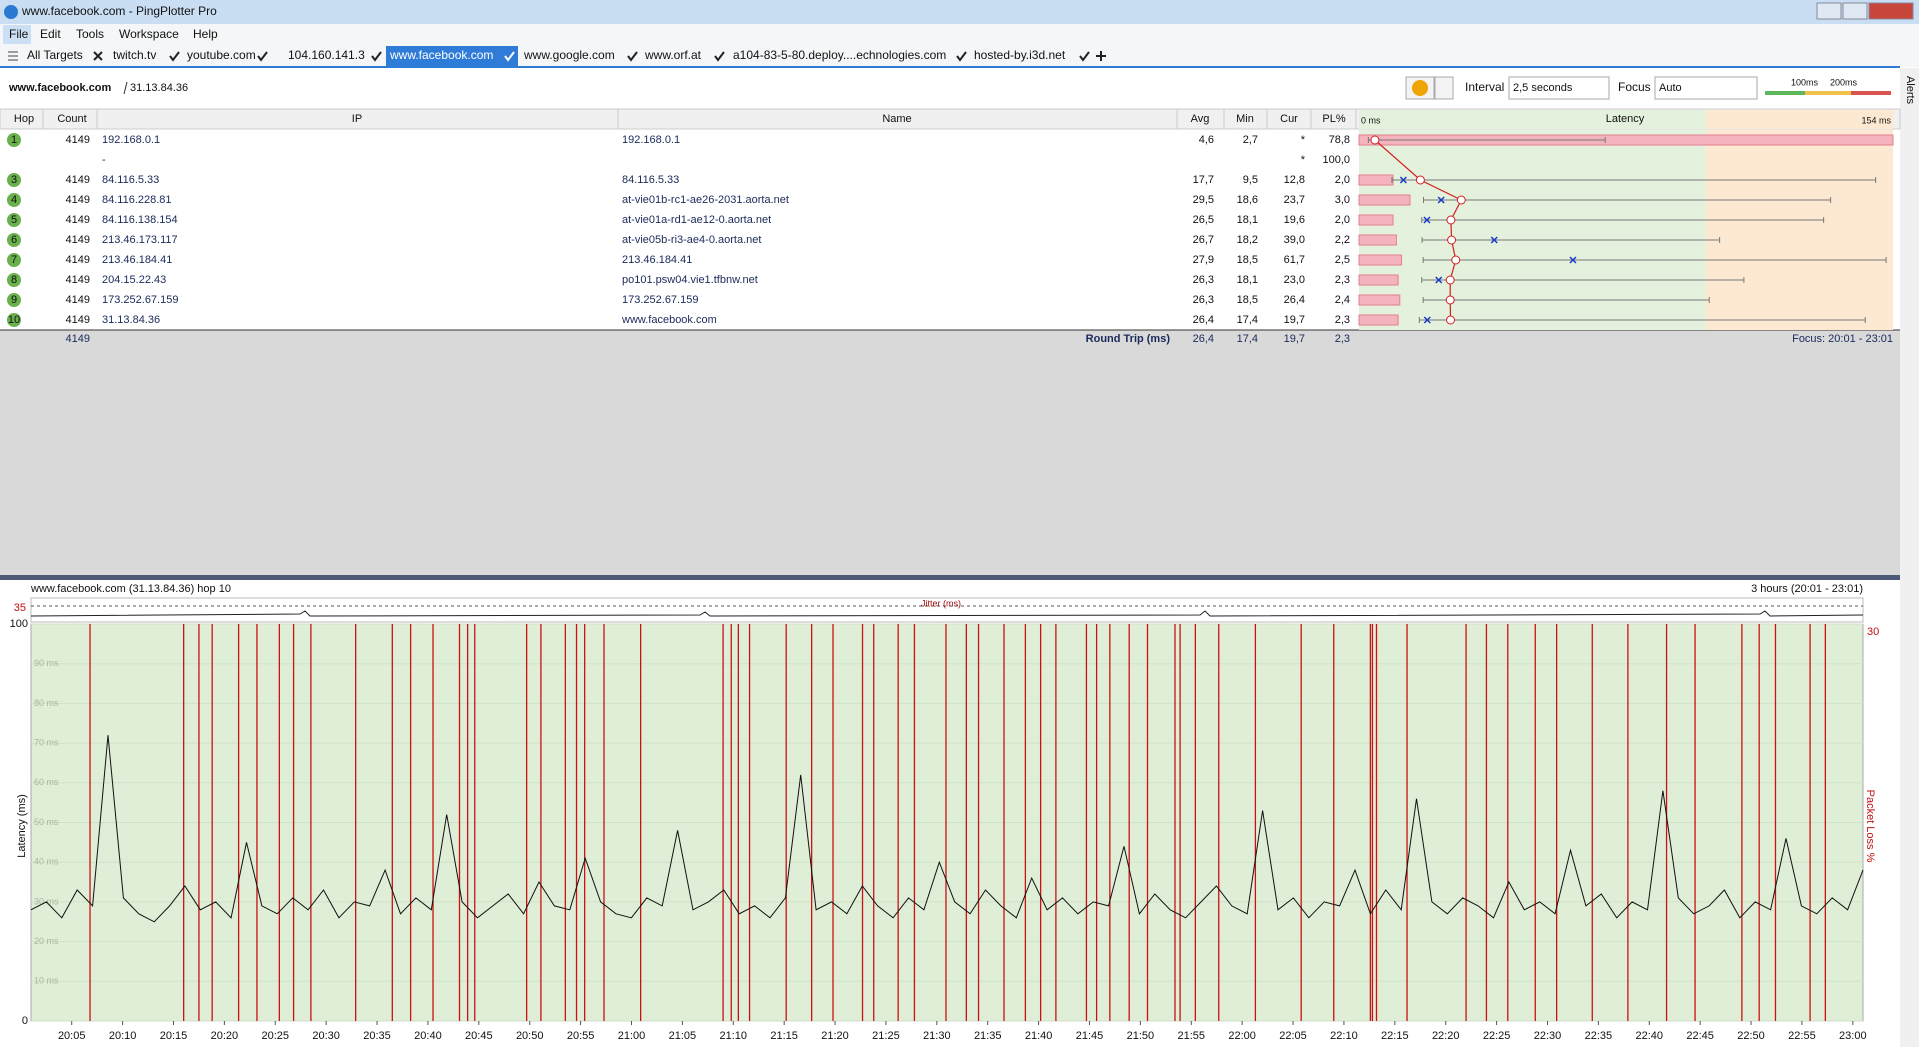 The image size is (1919, 1047). I want to click on cell-pl: 2,0, so click(1342, 220).